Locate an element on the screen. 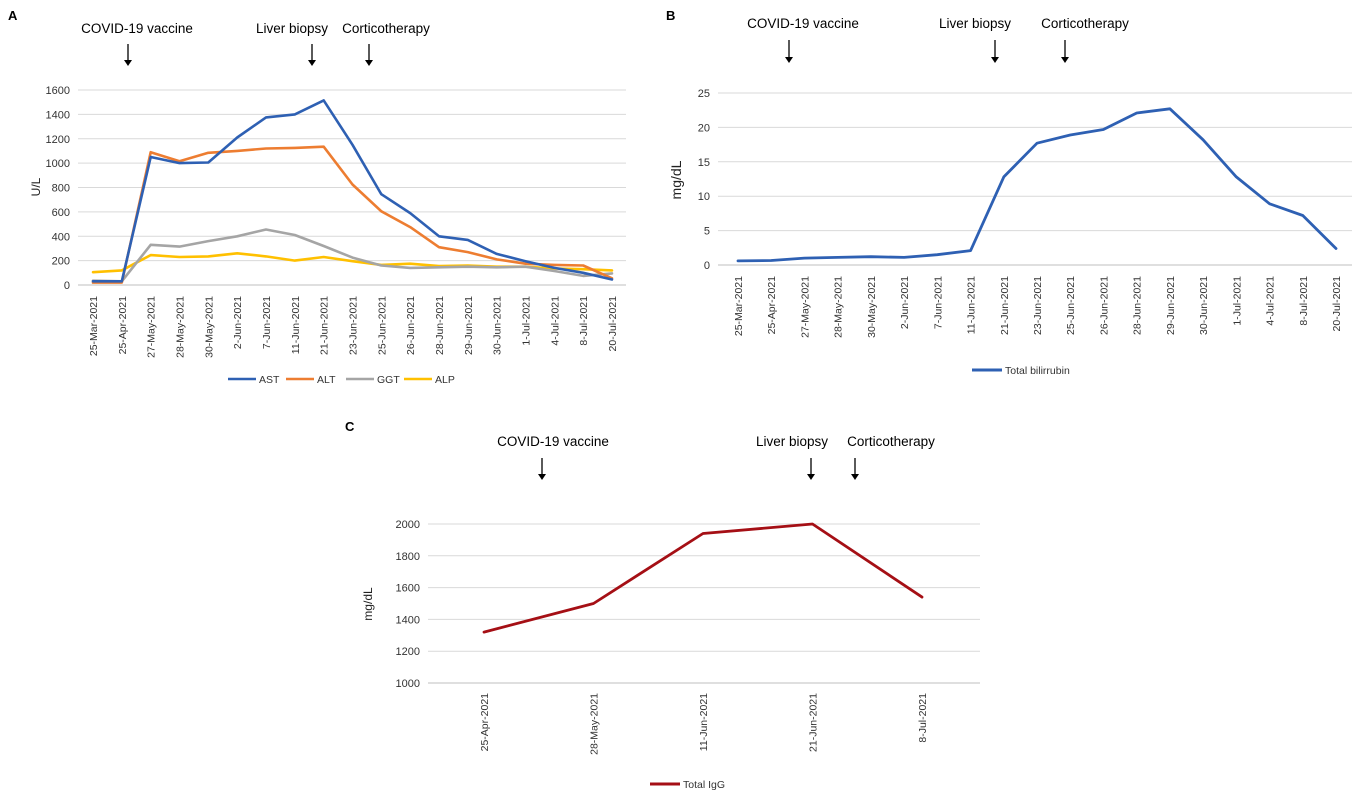 This screenshot has height=793, width=1360. y-tick-label: 600 is located at coordinates (61, 213).